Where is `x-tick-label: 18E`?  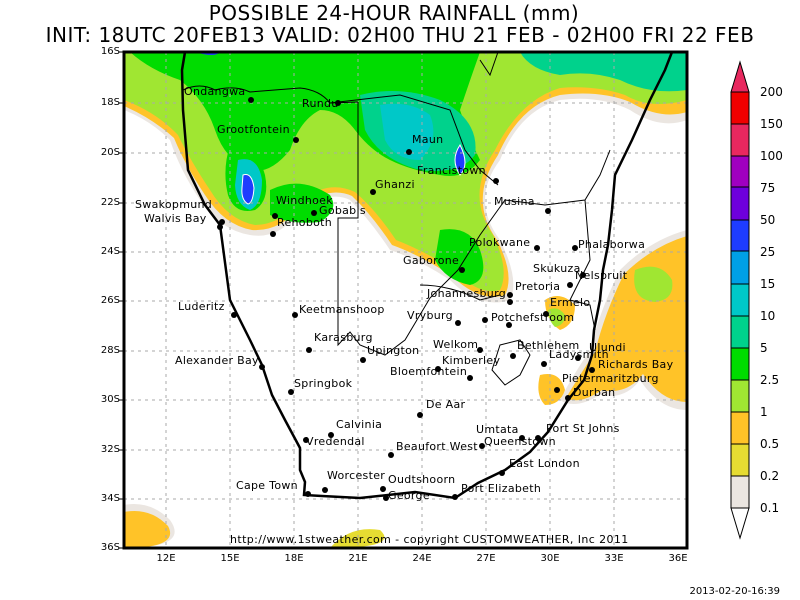 x-tick-label: 18E is located at coordinates (294, 558).